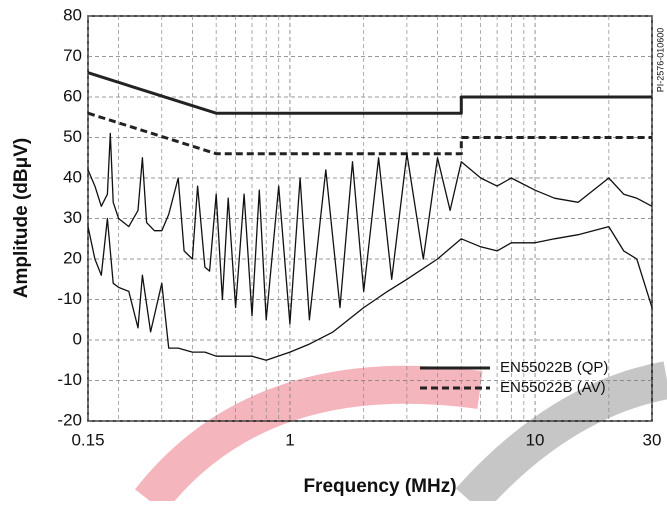 The image size is (667, 506). I want to click on y-tick-label: -20, so click(69, 419).